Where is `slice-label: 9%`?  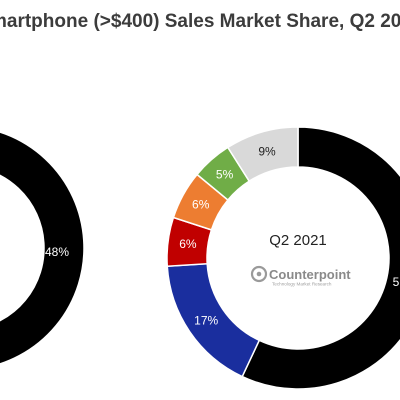
slice-label: 9% is located at coordinates (267, 151).